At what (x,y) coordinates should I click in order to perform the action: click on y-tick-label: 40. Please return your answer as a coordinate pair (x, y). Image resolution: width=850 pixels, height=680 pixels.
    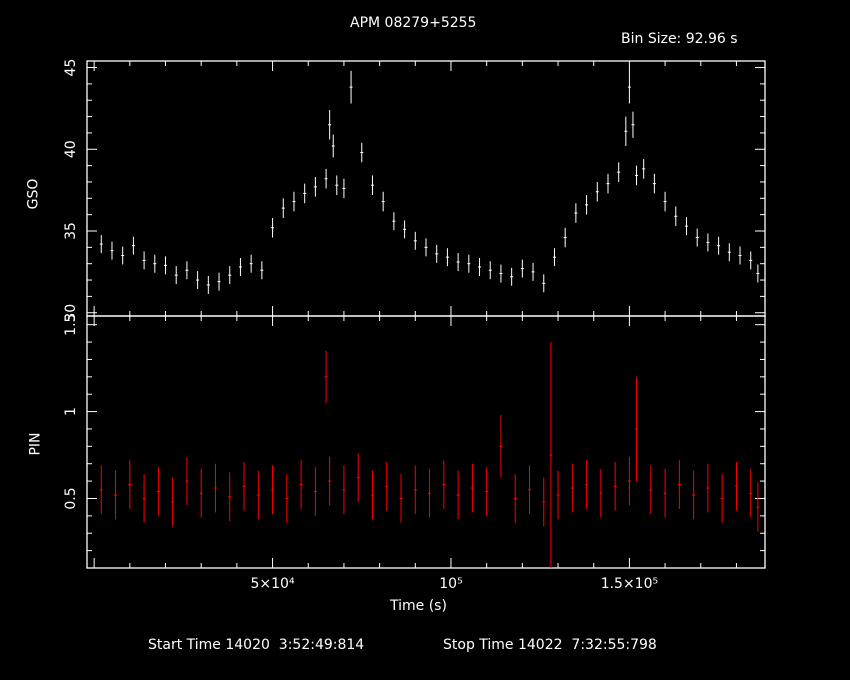
    Looking at the image, I should click on (71, 149).